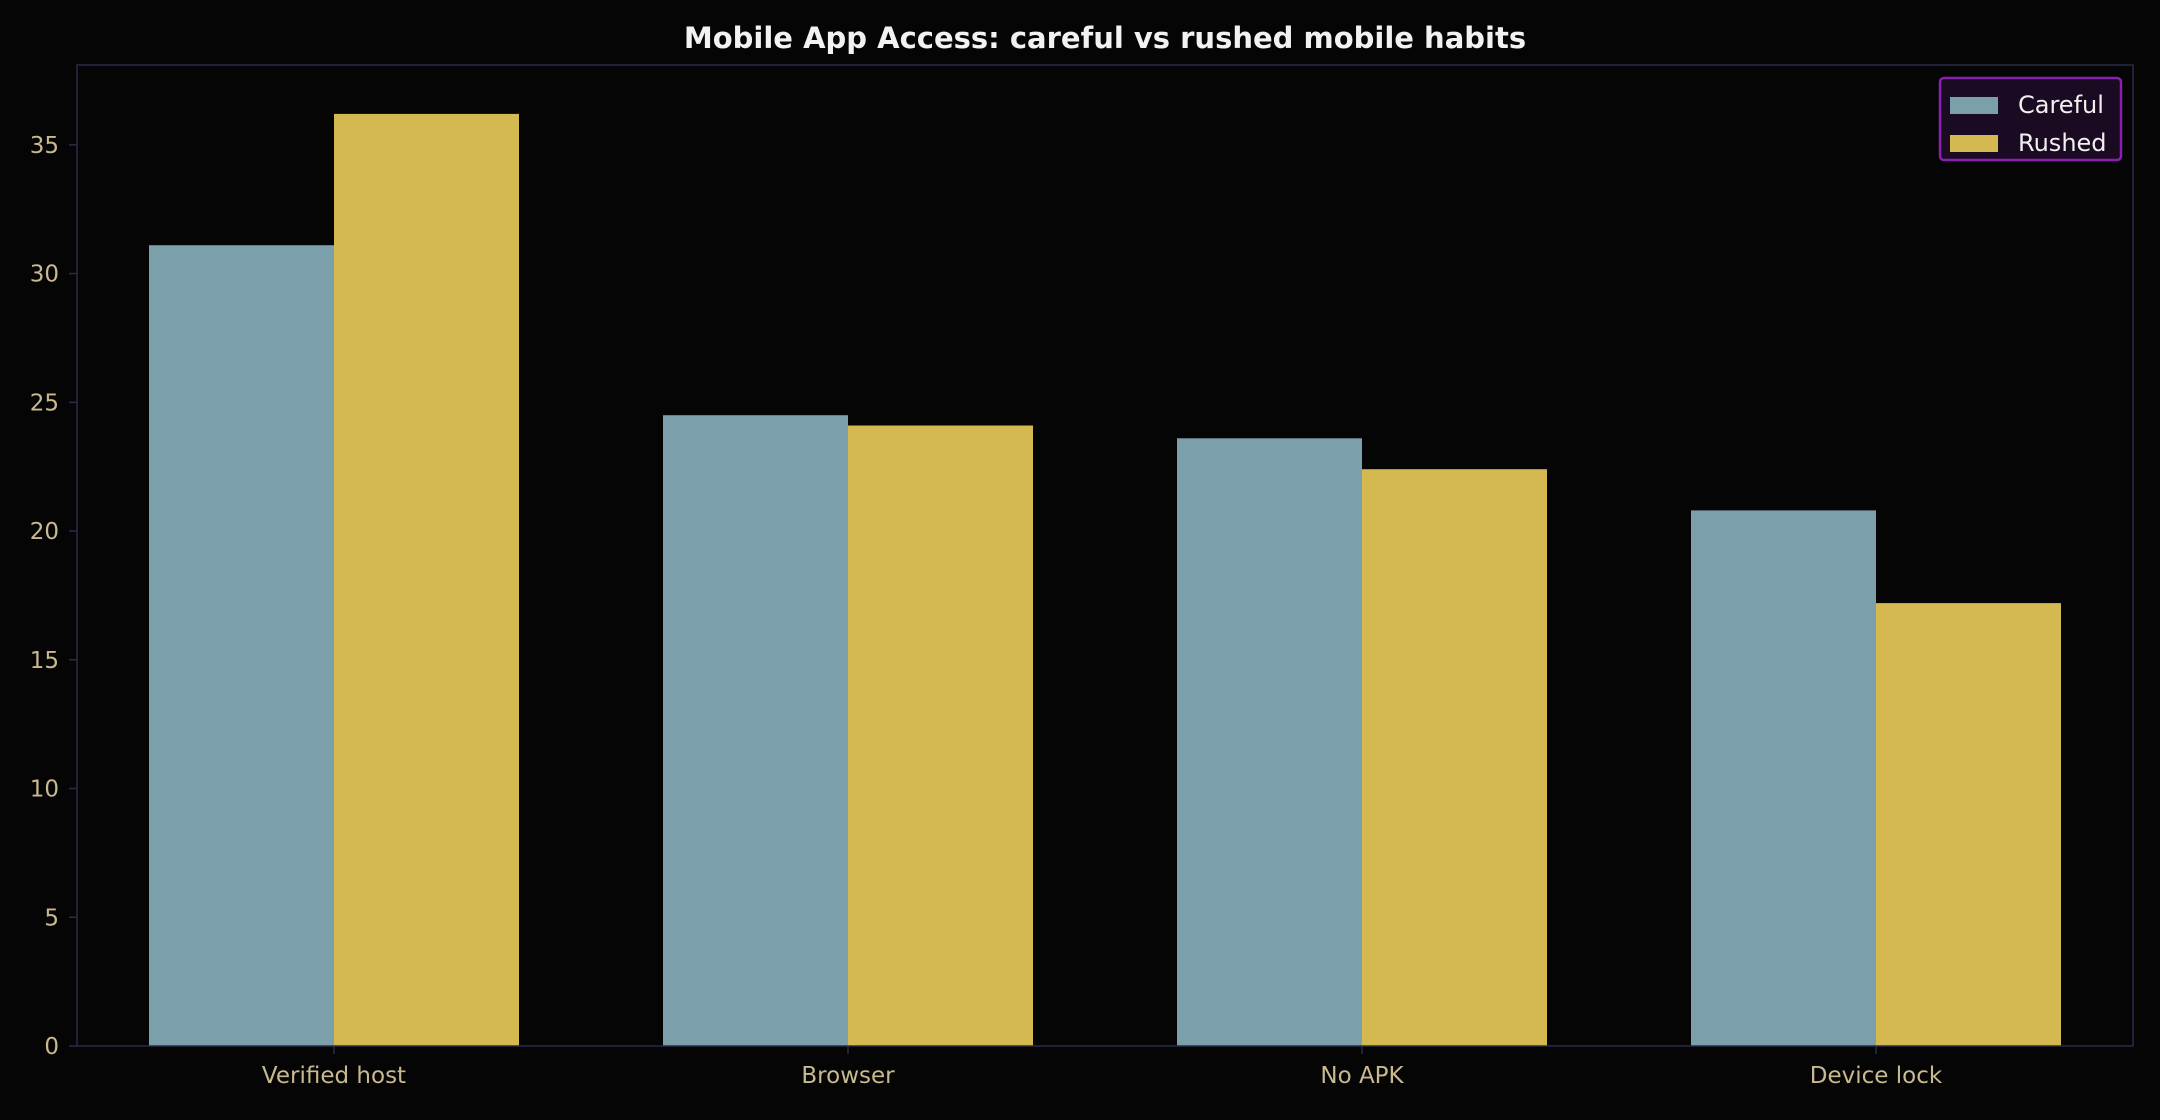 Image resolution: width=2160 pixels, height=1120 pixels. I want to click on y-tick-label: 0, so click(51, 1047).